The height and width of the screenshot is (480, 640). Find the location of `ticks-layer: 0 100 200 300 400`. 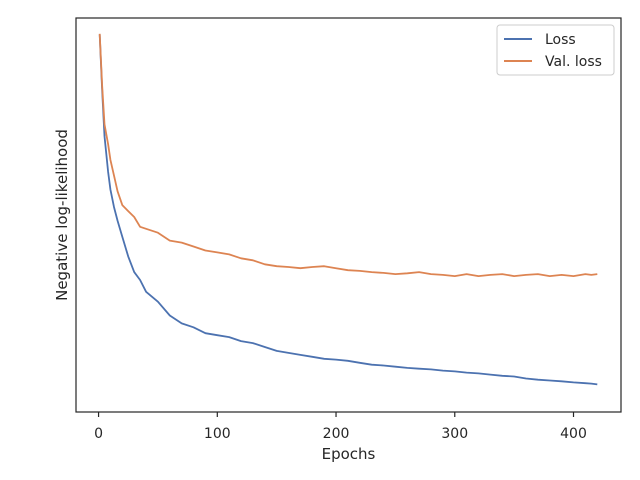

ticks-layer: 0 100 200 300 400 is located at coordinates (340, 427).